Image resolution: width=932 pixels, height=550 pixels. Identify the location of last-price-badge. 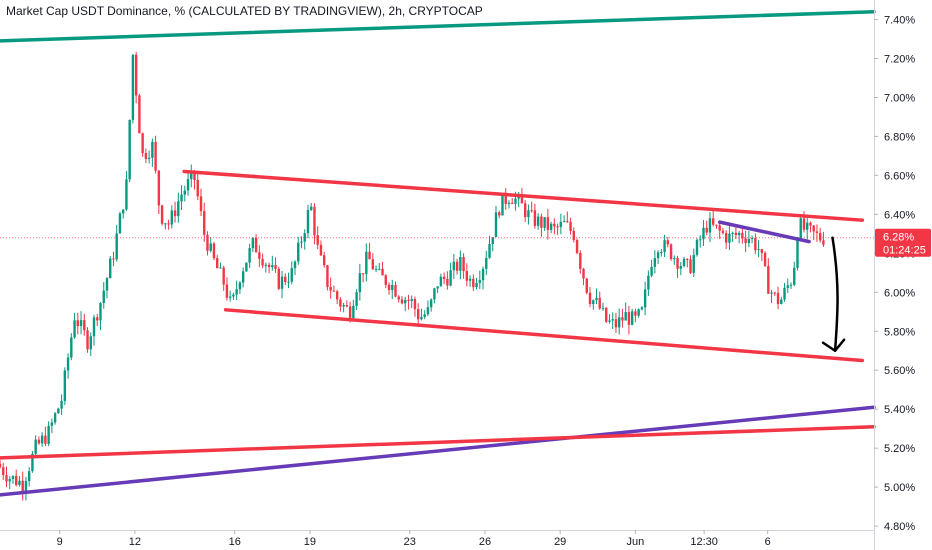
(903, 242).